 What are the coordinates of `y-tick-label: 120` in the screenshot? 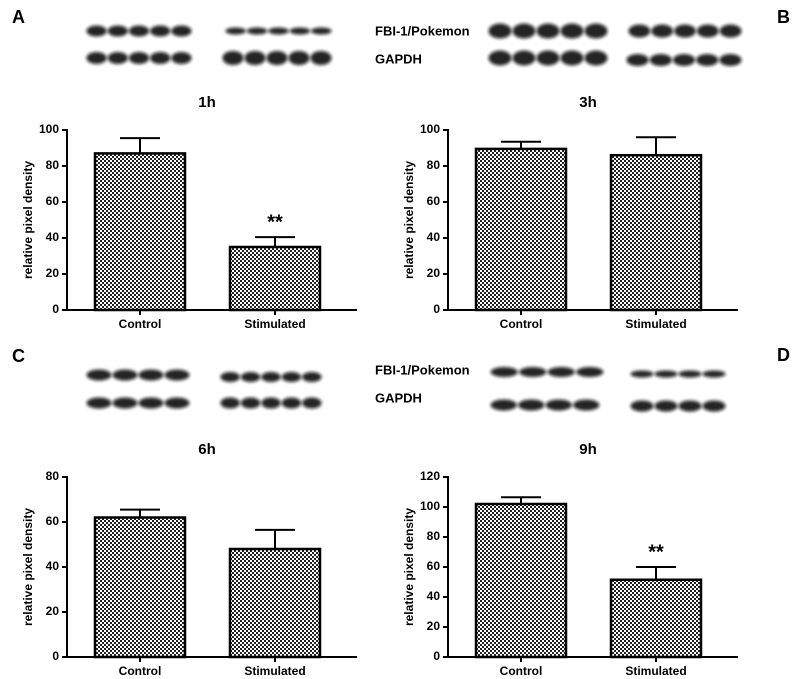 It's located at (430, 476).